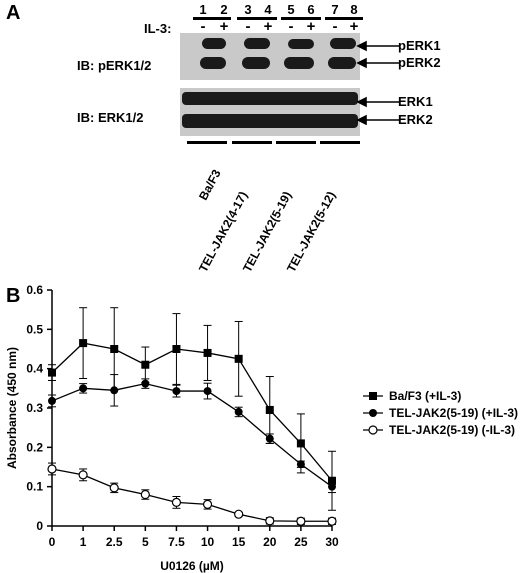 This screenshot has width=520, height=573. Describe the element at coordinates (354, 9) in the screenshot. I see `lane-number: 8` at that location.